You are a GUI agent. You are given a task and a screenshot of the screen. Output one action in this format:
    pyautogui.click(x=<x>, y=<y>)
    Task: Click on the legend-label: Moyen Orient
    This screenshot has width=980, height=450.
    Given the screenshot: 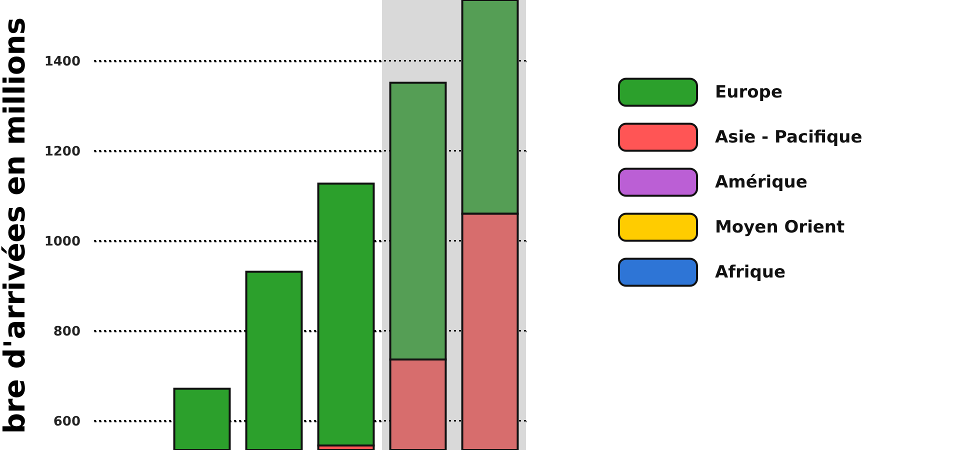 What is the action you would take?
    pyautogui.click(x=780, y=227)
    